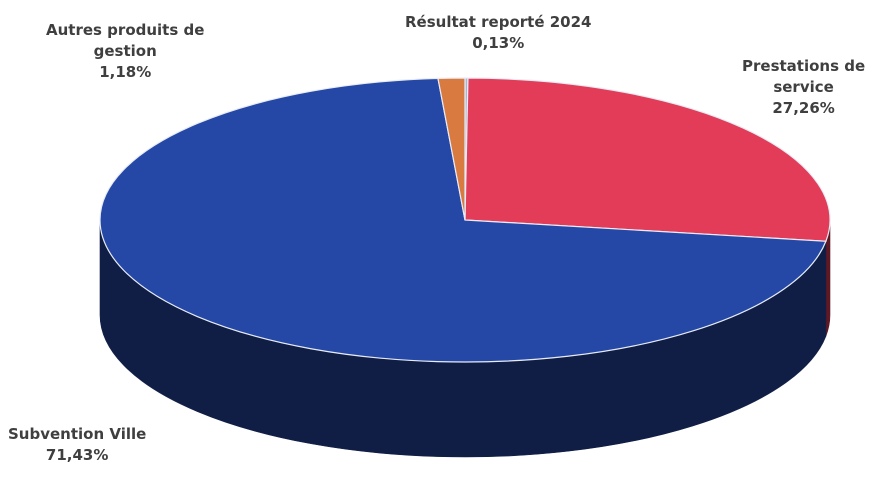 The width and height of the screenshot is (877, 500). What do you see at coordinates (498, 22) in the screenshot?
I see `label-resultat-reporte-name: Résultat reporté 2024` at bounding box center [498, 22].